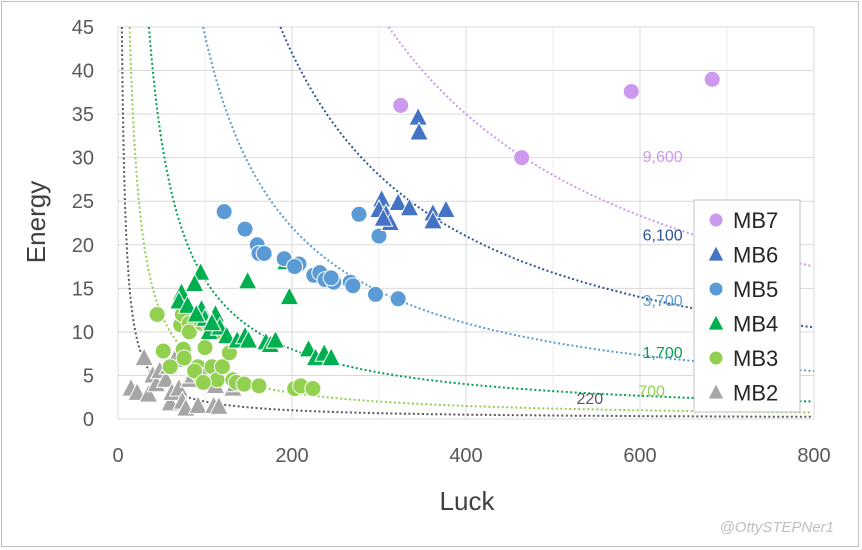 This screenshot has height=550, width=862. Describe the element at coordinates (663, 157) in the screenshot. I see `curve-label: 9,600` at that location.